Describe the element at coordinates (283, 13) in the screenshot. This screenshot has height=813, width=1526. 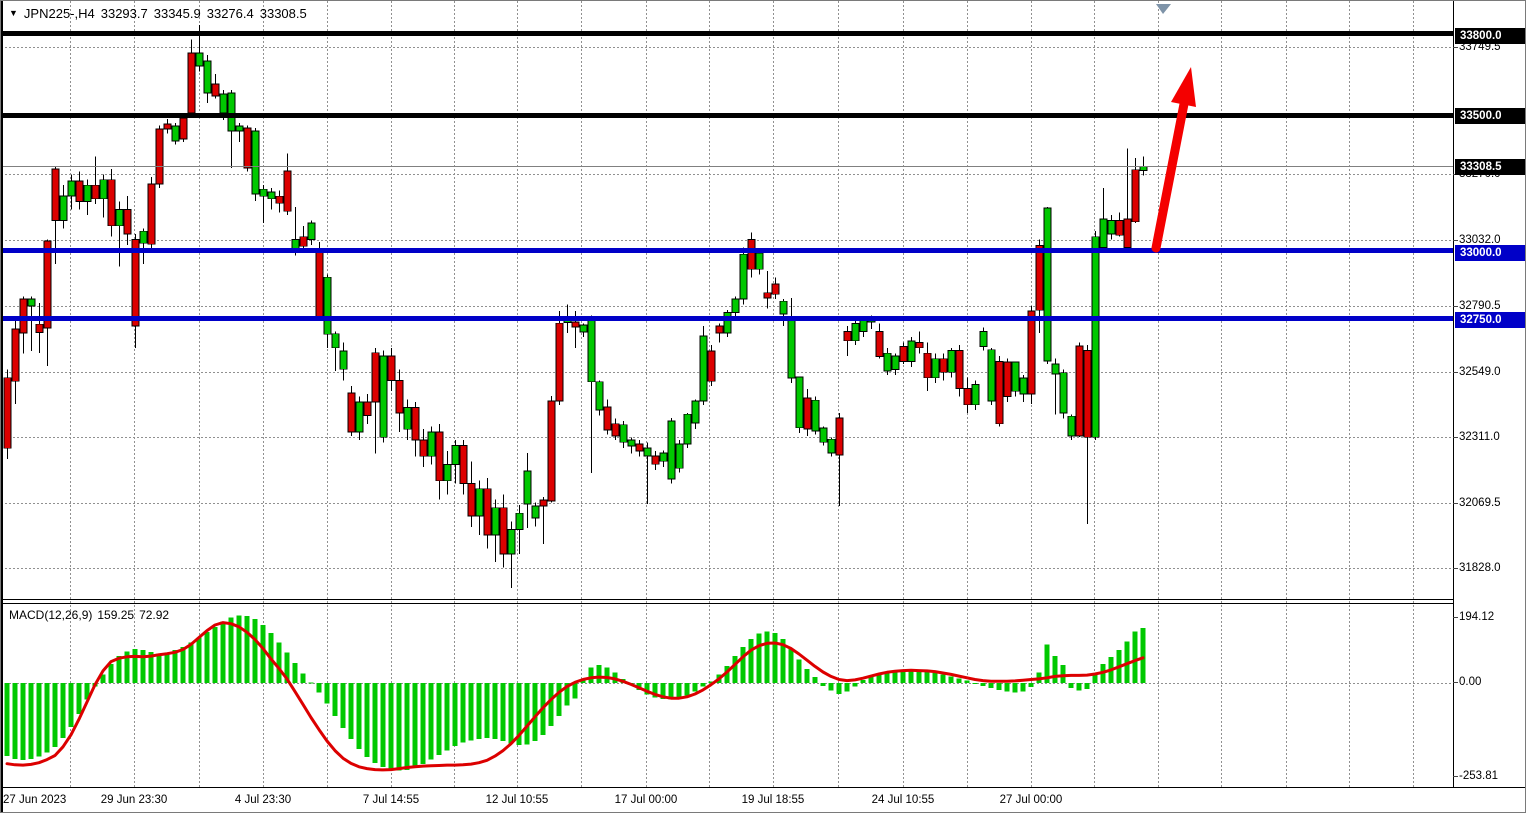
I see `bar-close-value: 33308.5` at that location.